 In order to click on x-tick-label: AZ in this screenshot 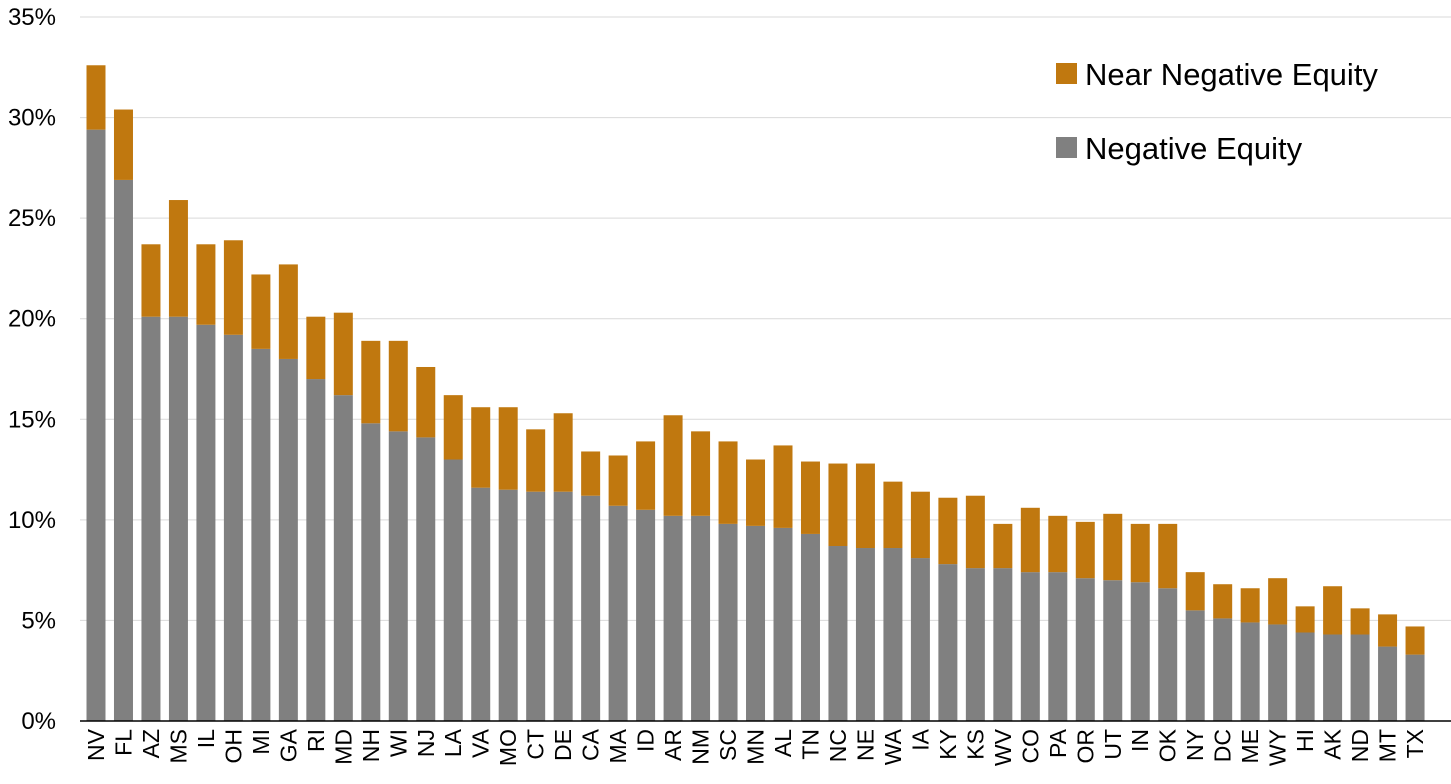, I will do `click(151, 743)`.